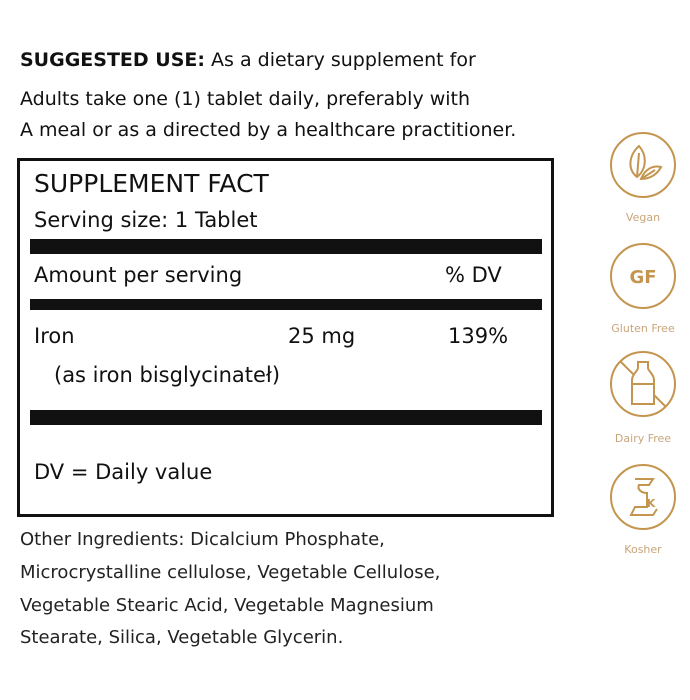 This screenshot has height=700, width=690. I want to click on other-ingredients-line: Other Ingredients: Dicalcium Phosphate,, so click(202, 539).